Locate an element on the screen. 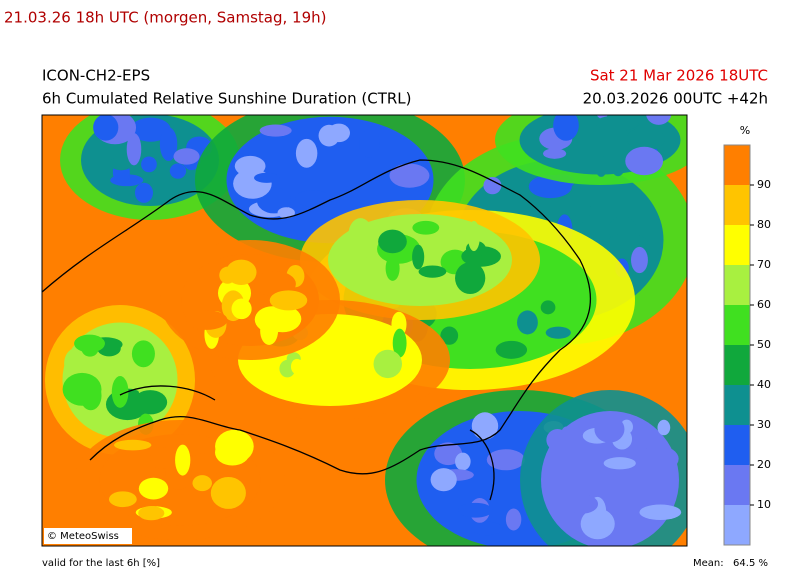 The height and width of the screenshot is (585, 800). credit-box: © MeteoSwiss is located at coordinates (88, 536).